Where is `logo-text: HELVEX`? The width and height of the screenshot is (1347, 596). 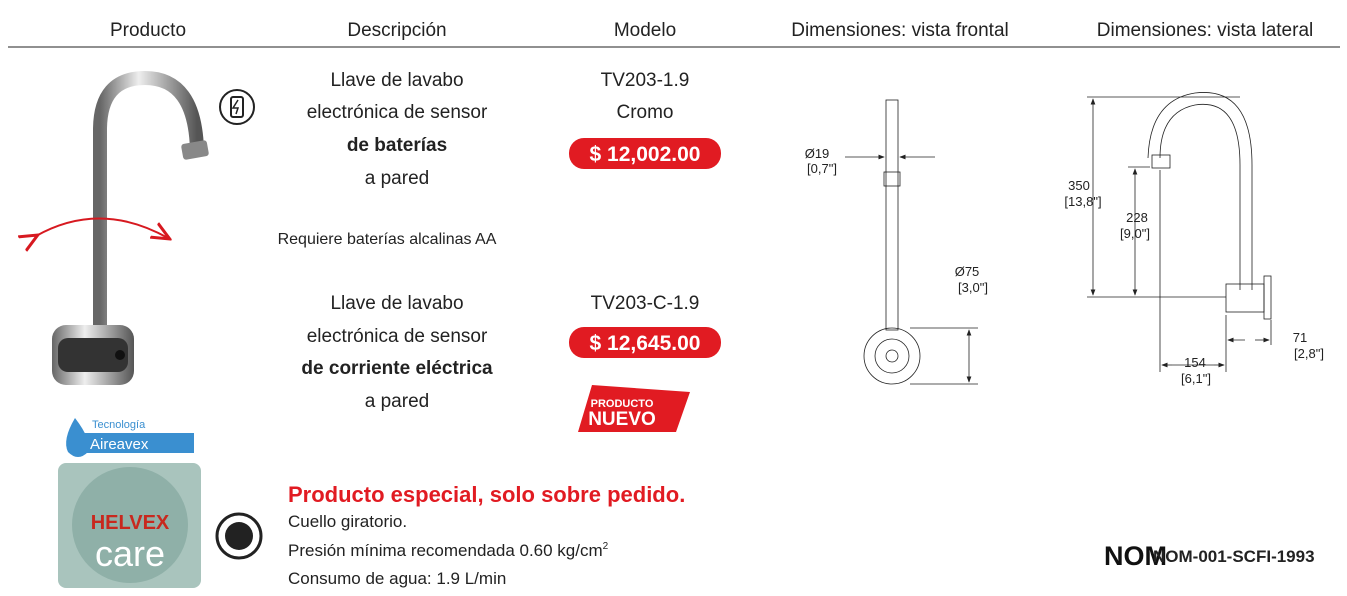 logo-text: HELVEX is located at coordinates (130, 523).